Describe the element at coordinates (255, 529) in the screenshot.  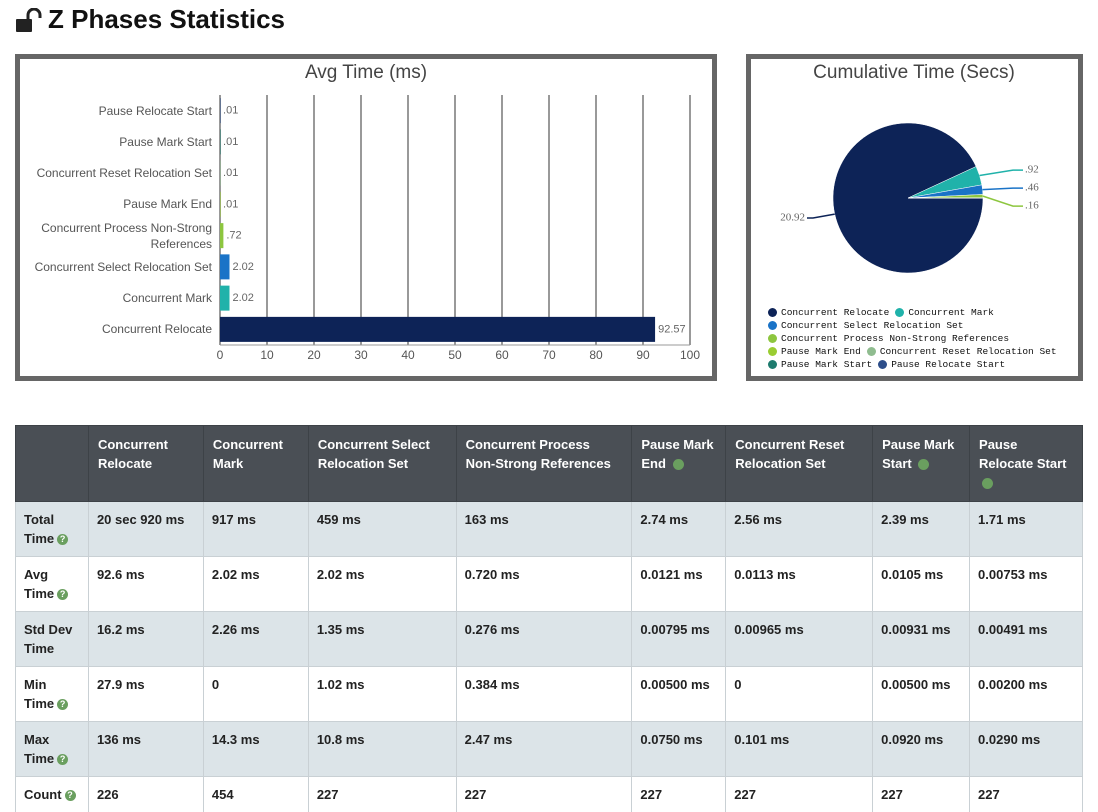
I see `table-cell: 917 ms` at that location.